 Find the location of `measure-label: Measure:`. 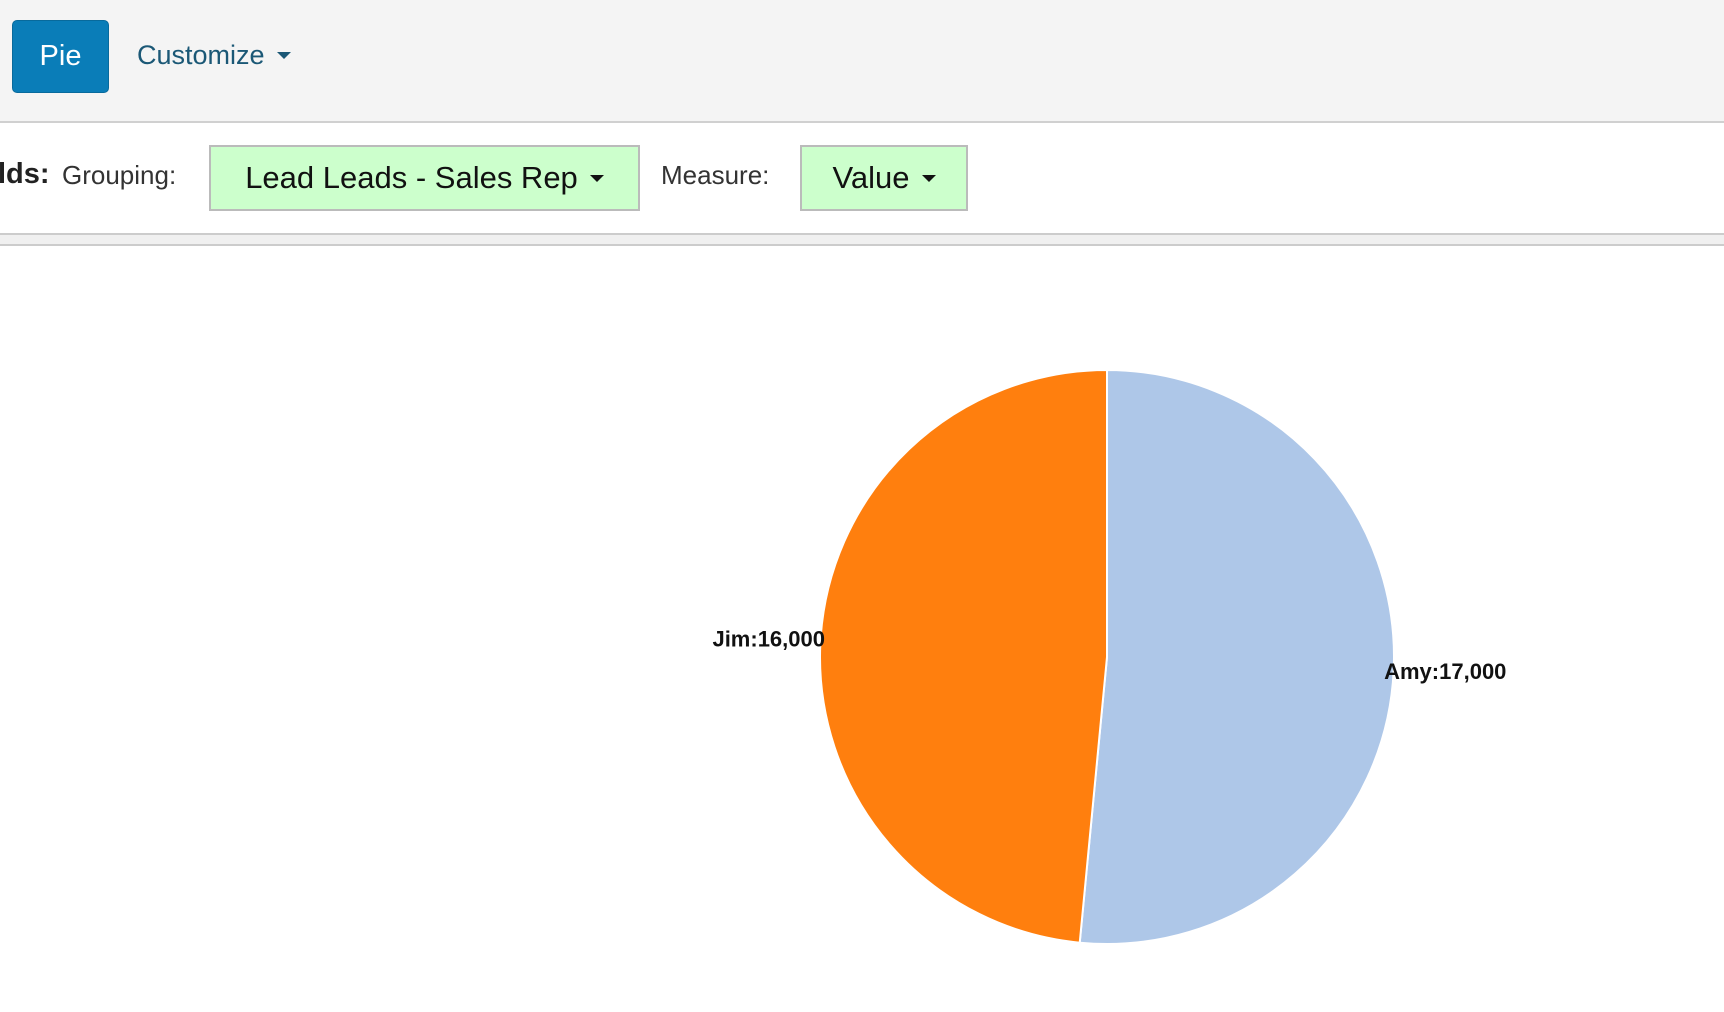

measure-label: Measure: is located at coordinates (715, 175).